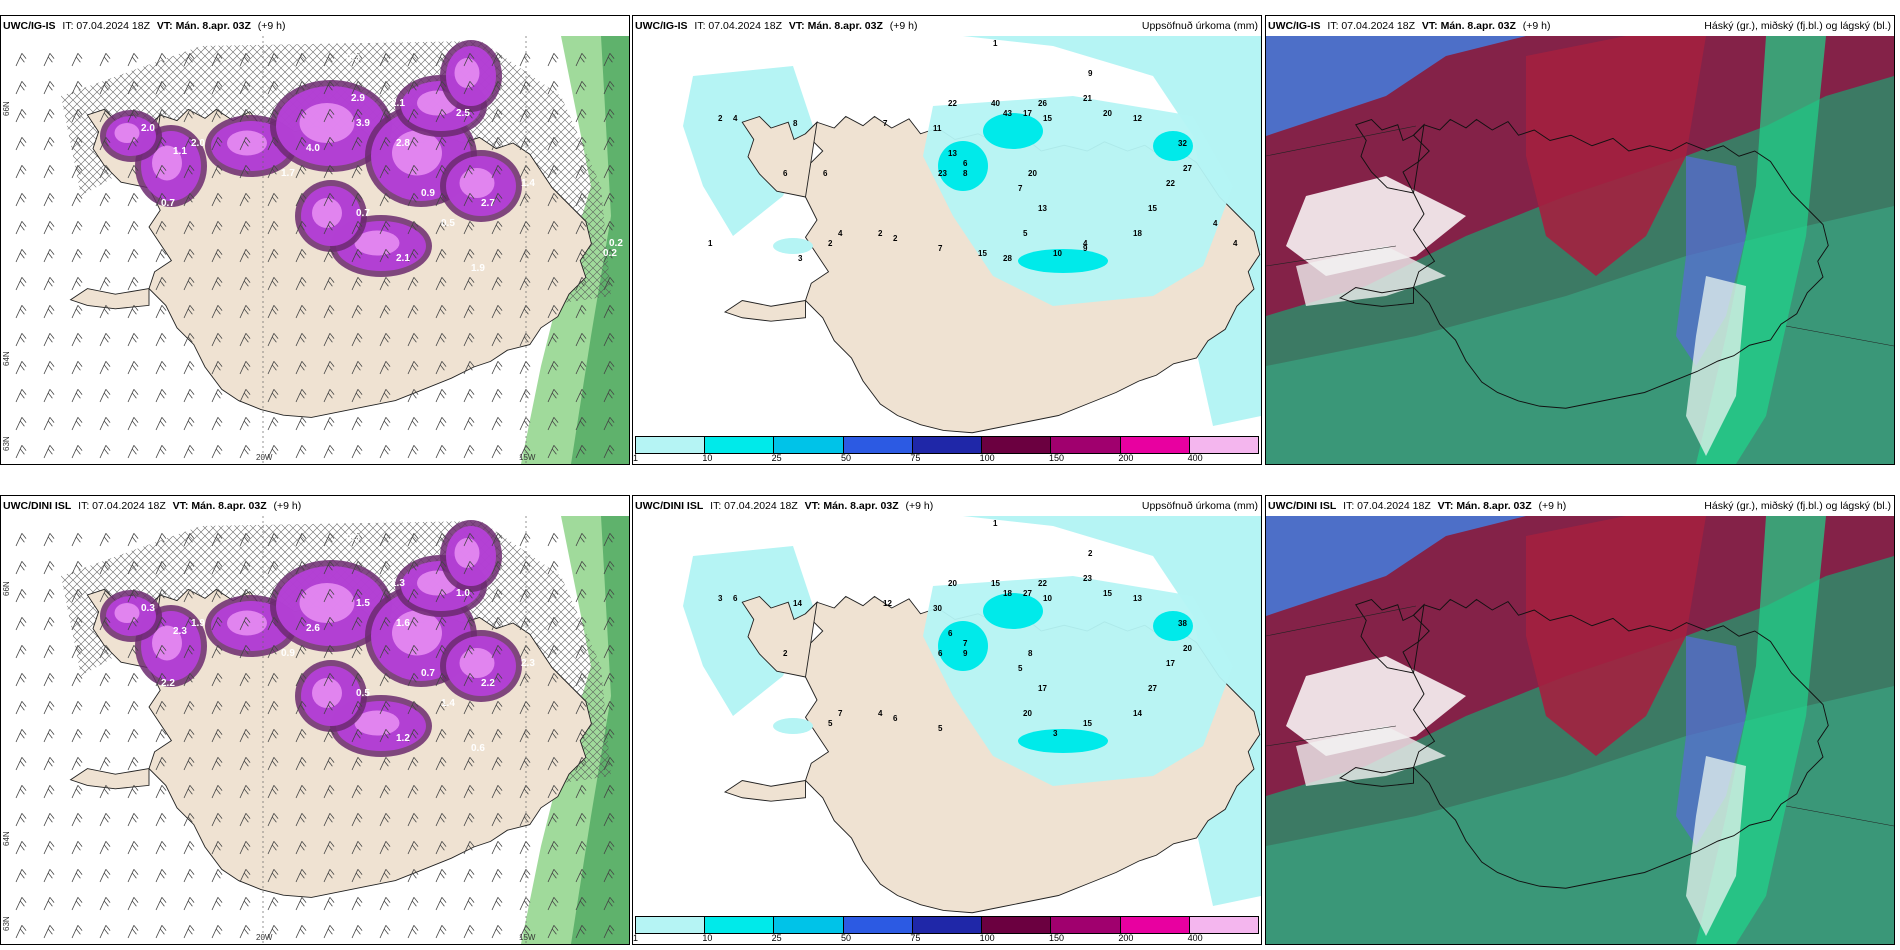  Describe the element at coordinates (148, 608) in the screenshot. I see `value-label: 0.3` at that location.